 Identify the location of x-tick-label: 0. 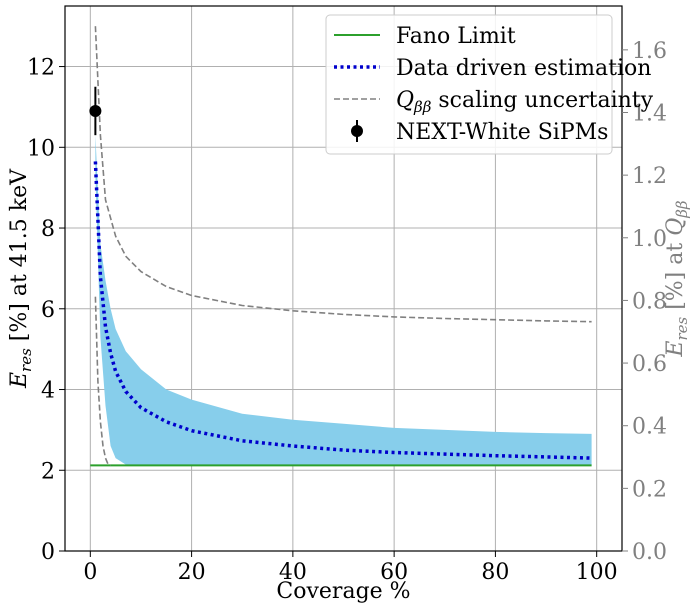
(90, 572).